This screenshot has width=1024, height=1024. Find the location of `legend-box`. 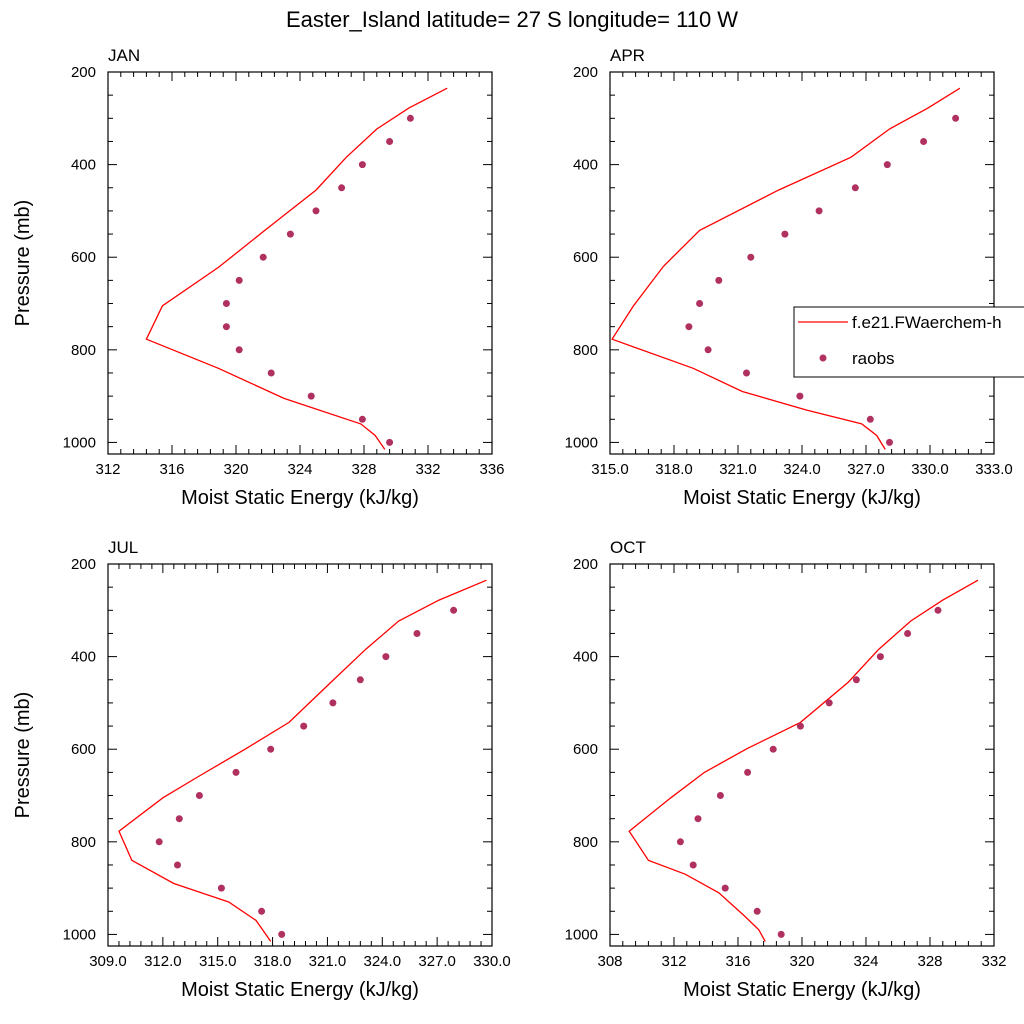

legend-box is located at coordinates (908, 342).